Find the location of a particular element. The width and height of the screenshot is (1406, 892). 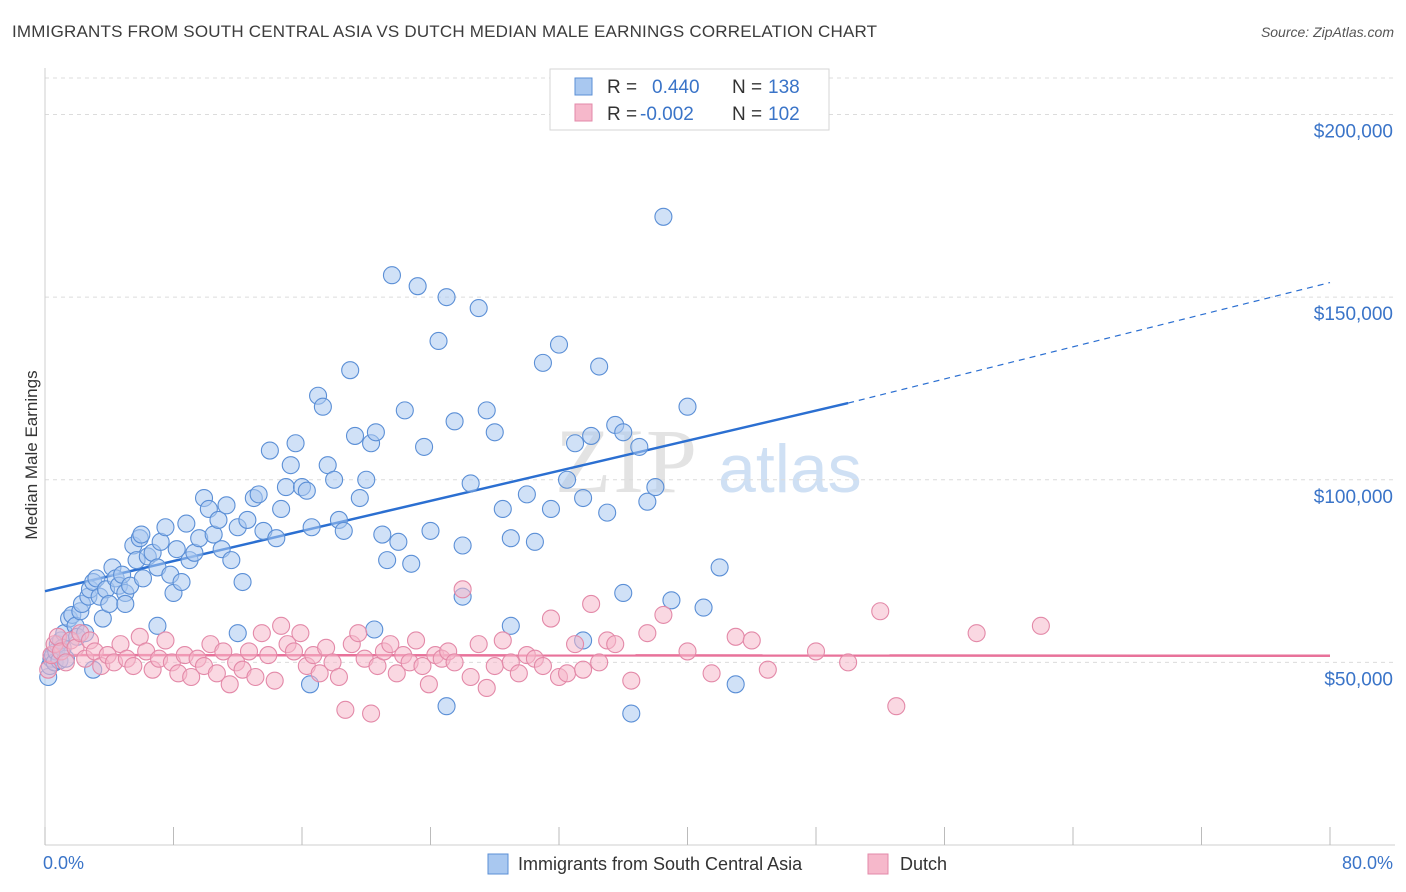

trendline-south-central-asia-extension is located at coordinates (1089, 342).